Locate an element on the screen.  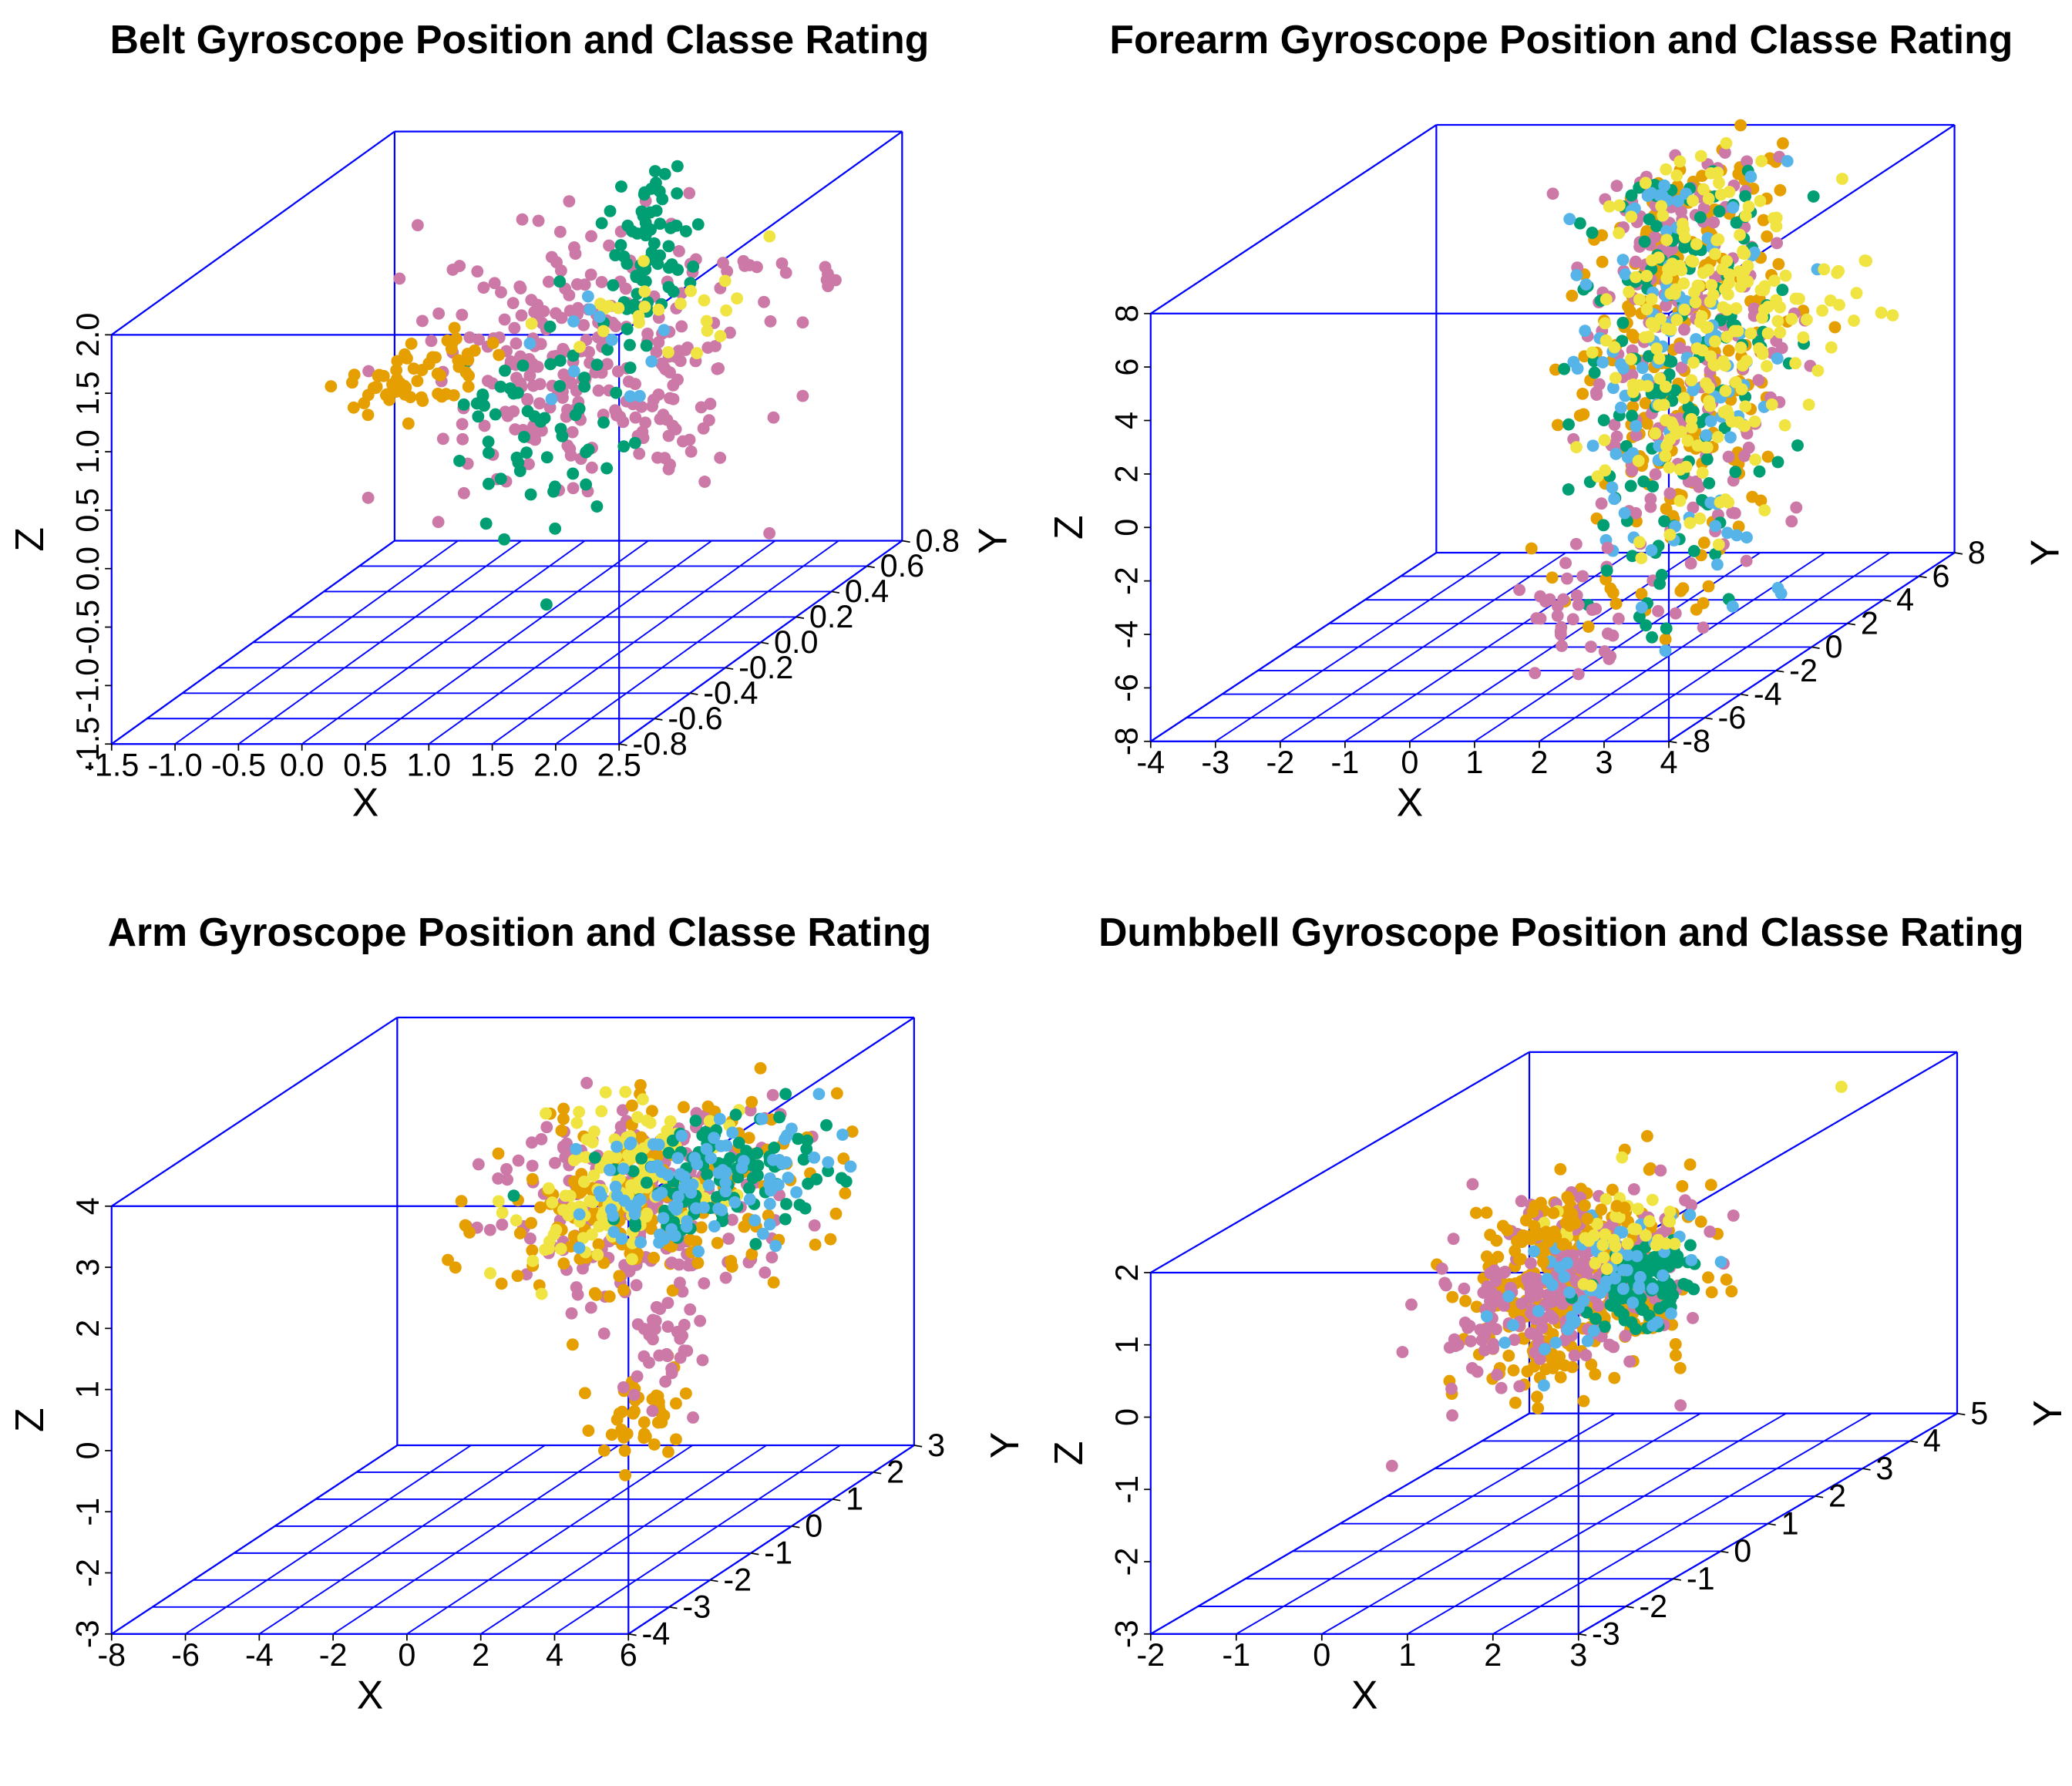
z-axis-label: Z is located at coordinates (1069, 1453).